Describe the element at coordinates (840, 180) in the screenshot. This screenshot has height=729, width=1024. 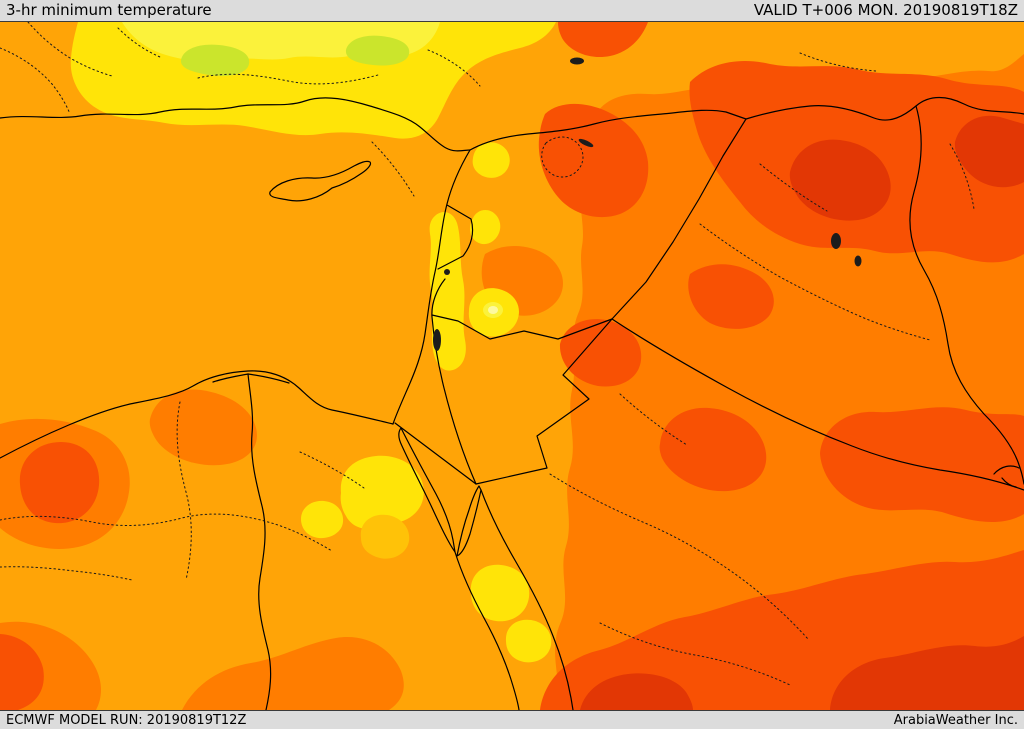
I see `hottest-core-north-iraq` at that location.